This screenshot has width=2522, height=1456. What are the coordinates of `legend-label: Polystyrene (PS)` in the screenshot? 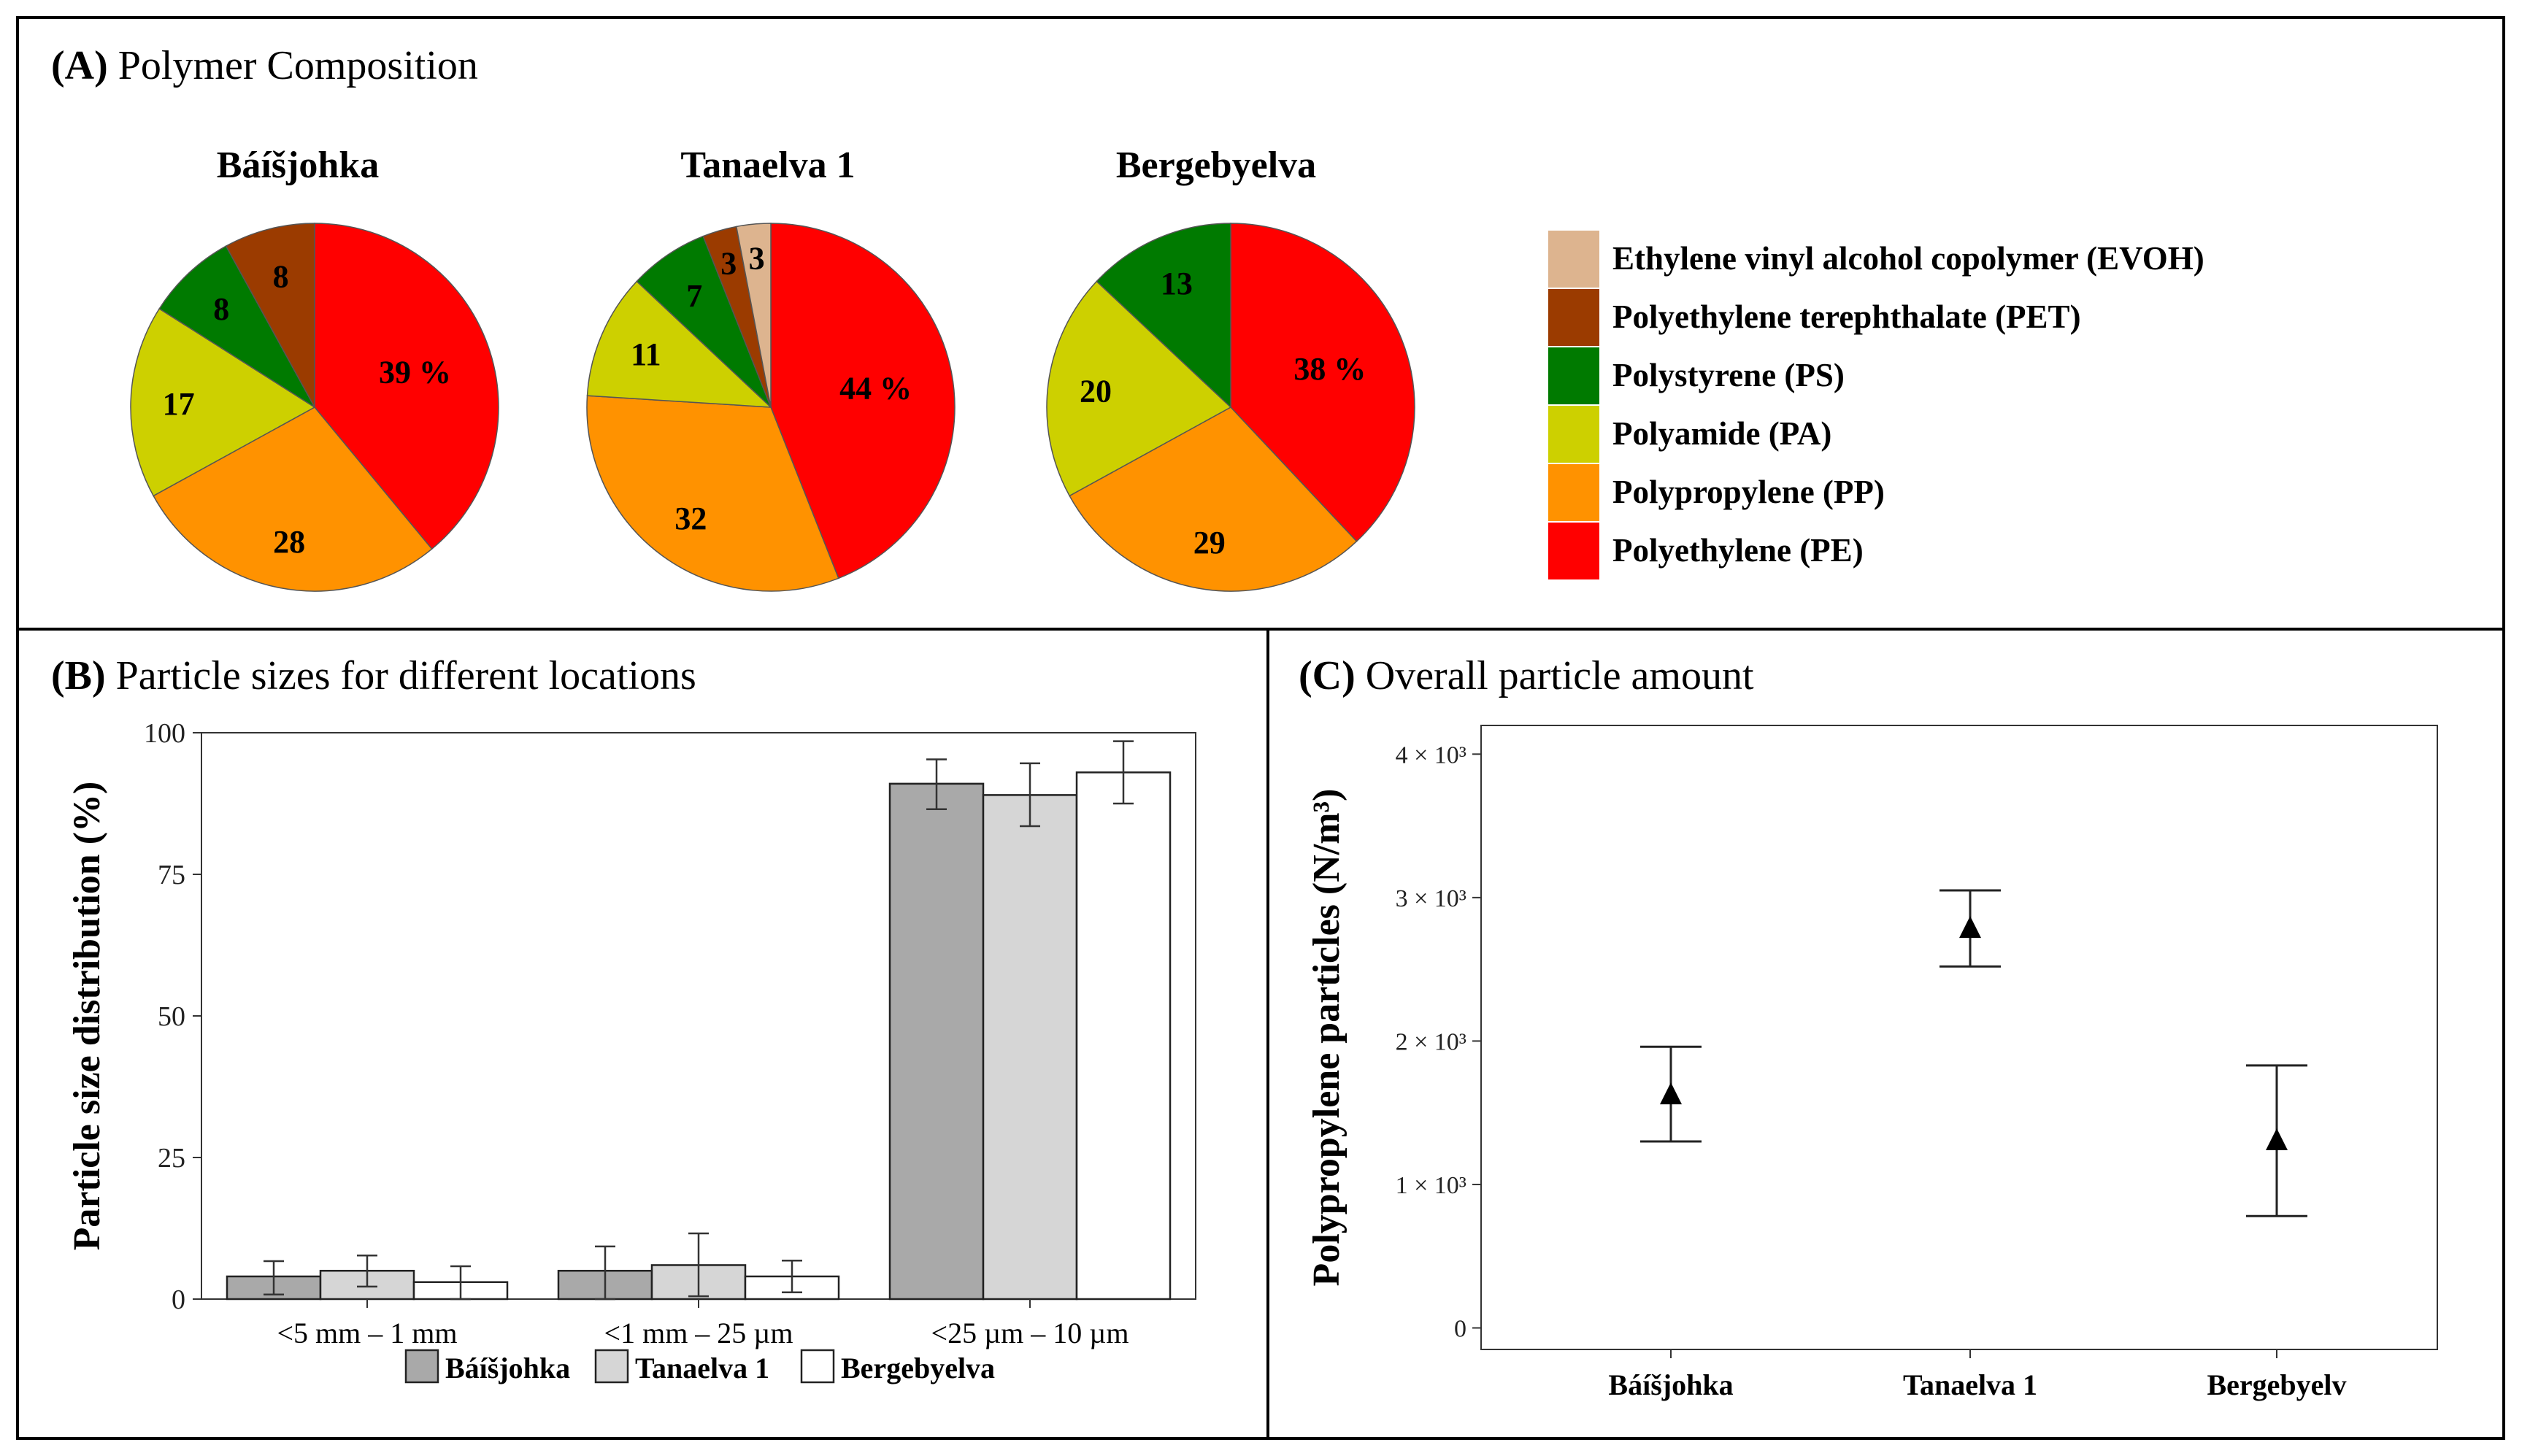 It's located at (1728, 375).